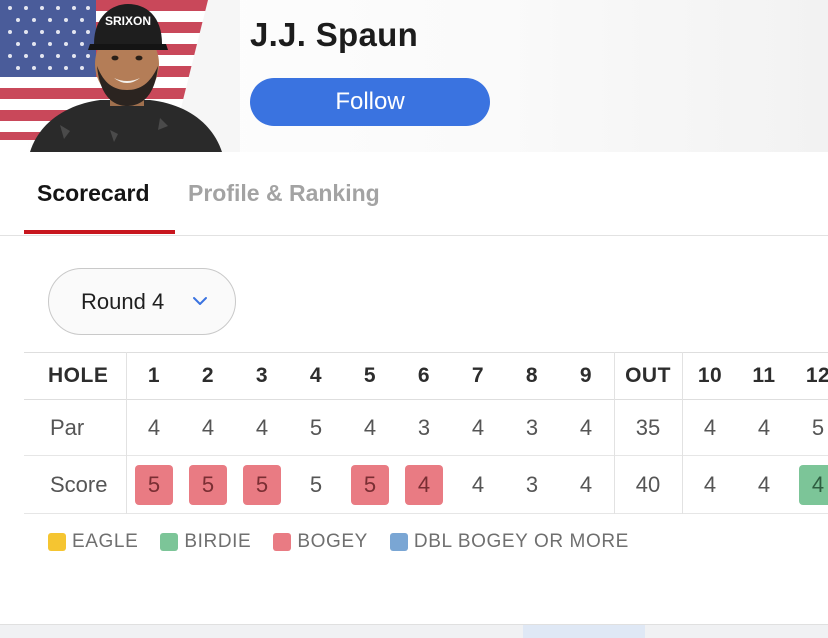 The image size is (828, 638). I want to click on score-value-cell: 40, so click(648, 484).